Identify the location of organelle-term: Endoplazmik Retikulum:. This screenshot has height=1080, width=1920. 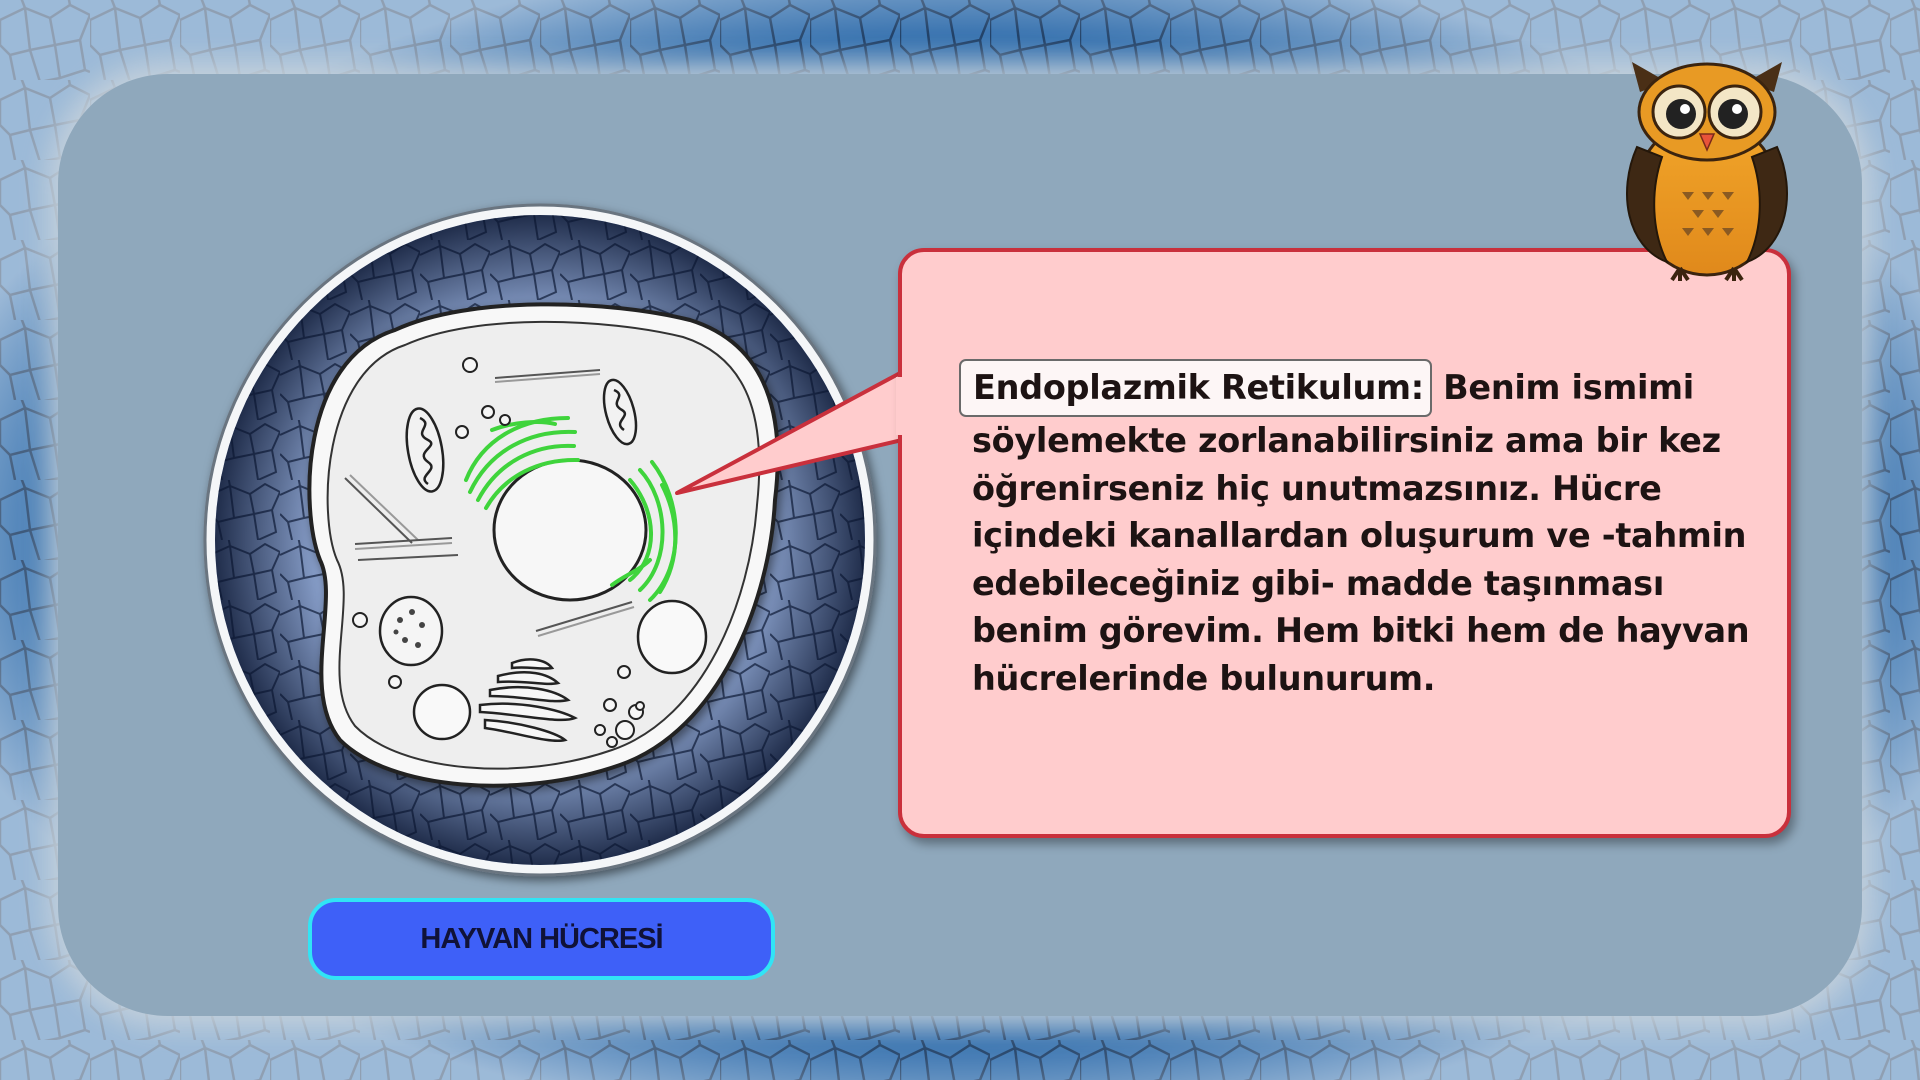
(1195, 388).